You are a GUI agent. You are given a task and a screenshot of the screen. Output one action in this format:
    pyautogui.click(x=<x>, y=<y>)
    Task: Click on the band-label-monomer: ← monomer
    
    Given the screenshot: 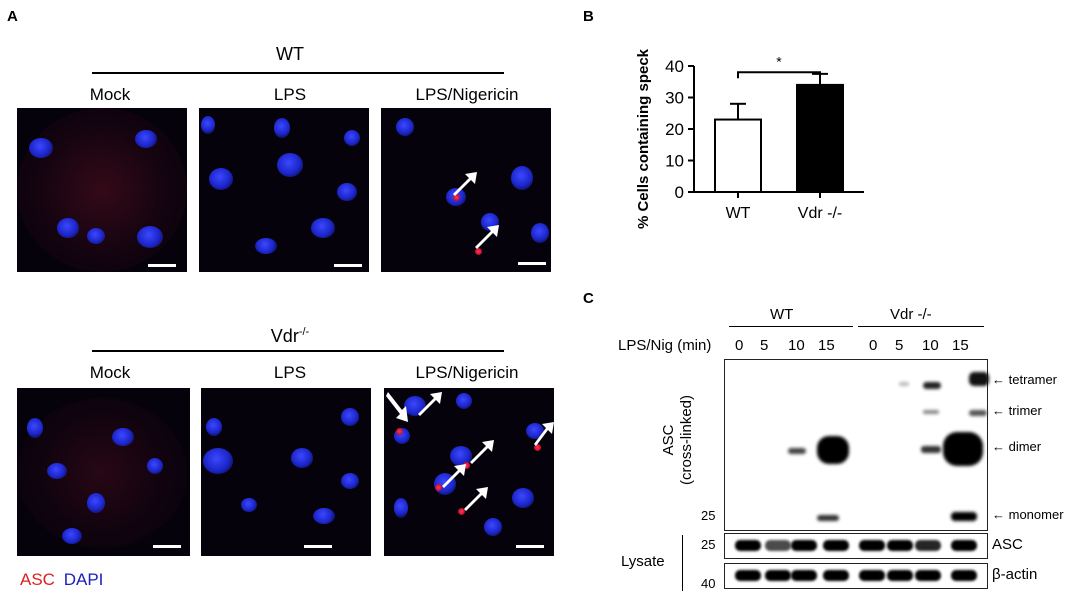 What is the action you would take?
    pyautogui.click(x=1028, y=514)
    